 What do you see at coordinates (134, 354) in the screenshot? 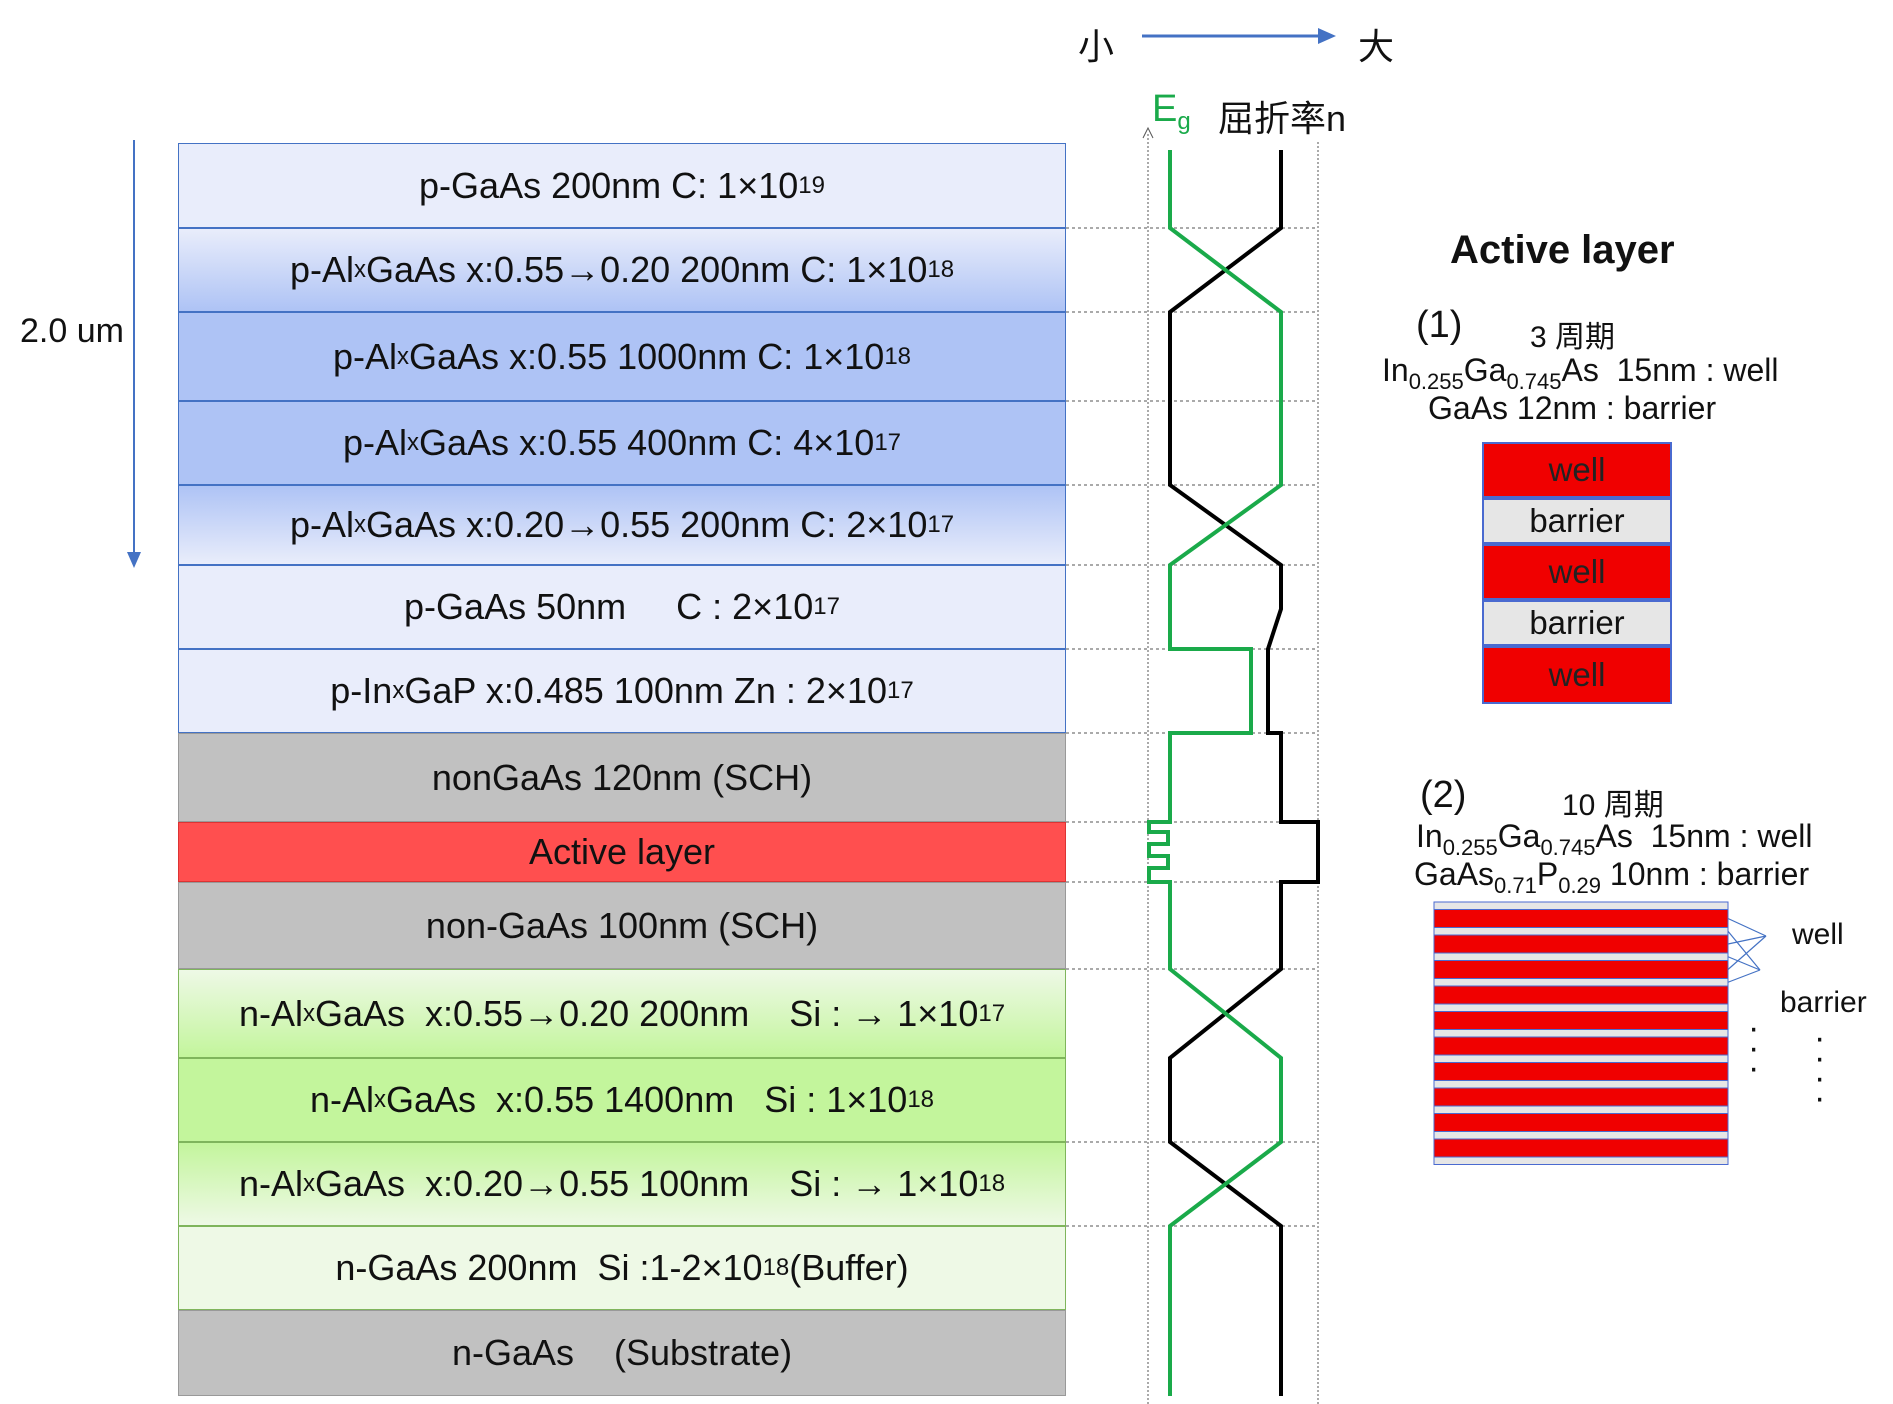
I see `depth-arrow-icon` at bounding box center [134, 354].